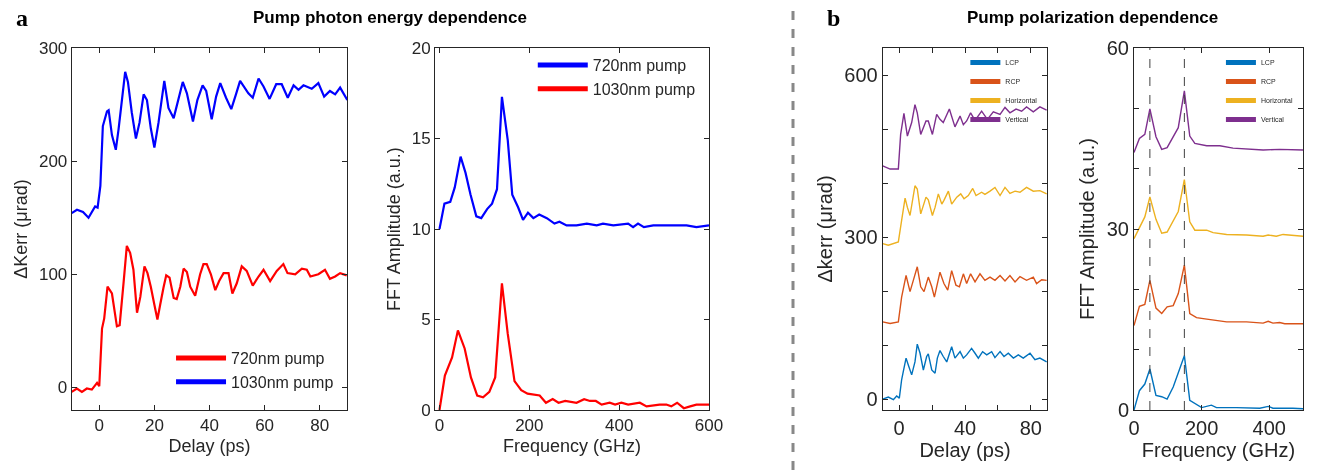  Describe the element at coordinates (21, 229) in the screenshot. I see `y-axis-title: ΔKerr (μrad)` at that location.